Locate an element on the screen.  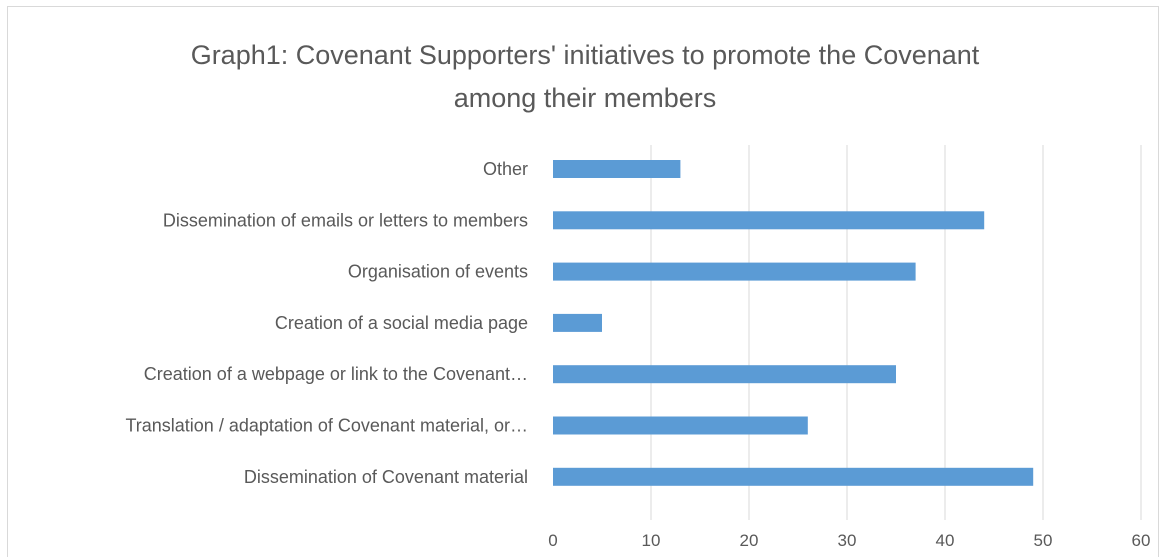
category-label: Other is located at coordinates (505, 169).